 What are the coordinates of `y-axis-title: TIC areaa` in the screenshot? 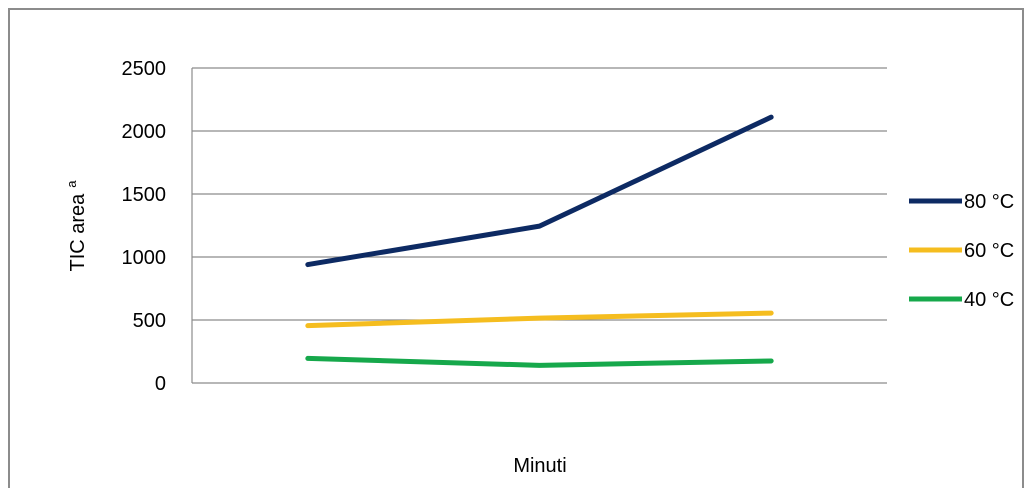 It's located at (76, 226).